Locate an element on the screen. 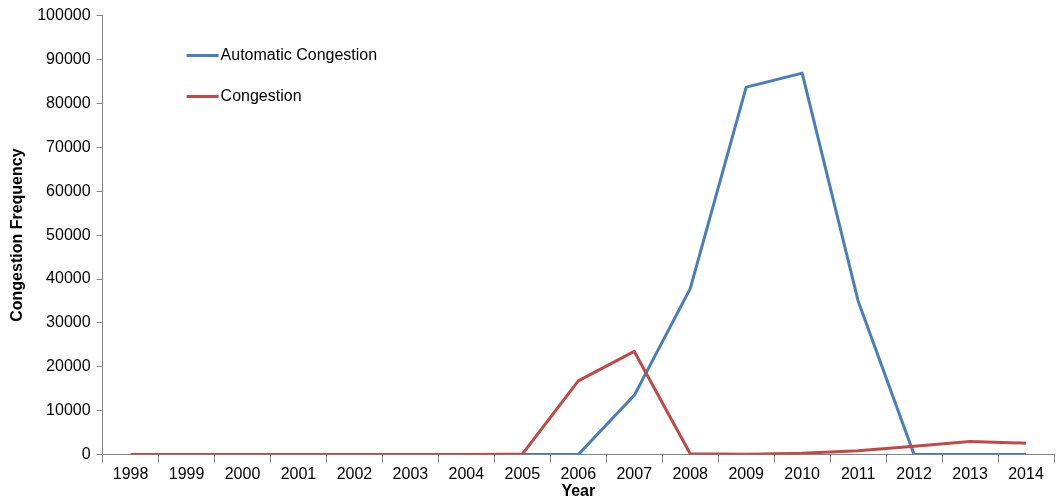  x-tick-label: 2001 is located at coordinates (298, 473).